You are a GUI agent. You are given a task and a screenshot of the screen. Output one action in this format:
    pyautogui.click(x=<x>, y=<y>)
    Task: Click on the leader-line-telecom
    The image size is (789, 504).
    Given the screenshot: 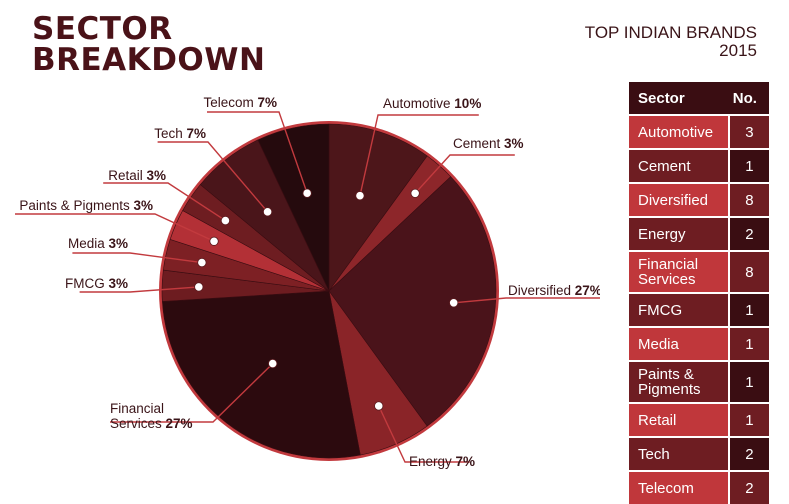 What is the action you would take?
    pyautogui.click(x=257, y=152)
    